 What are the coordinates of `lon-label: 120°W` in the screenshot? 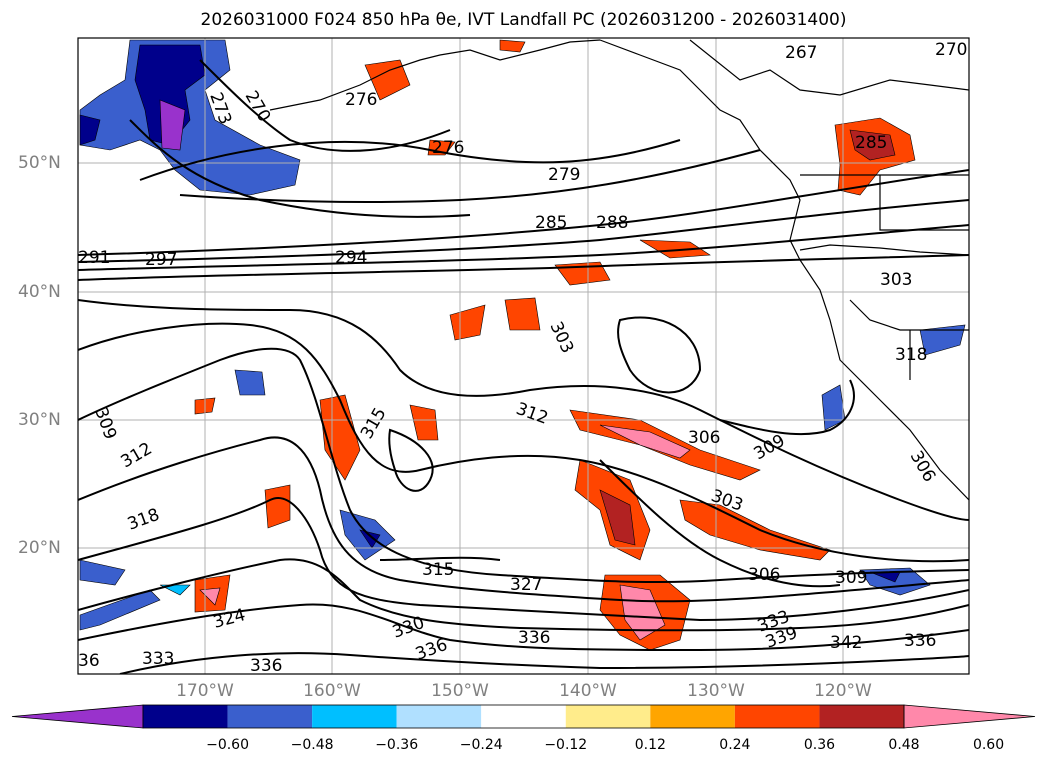 It's located at (843, 691).